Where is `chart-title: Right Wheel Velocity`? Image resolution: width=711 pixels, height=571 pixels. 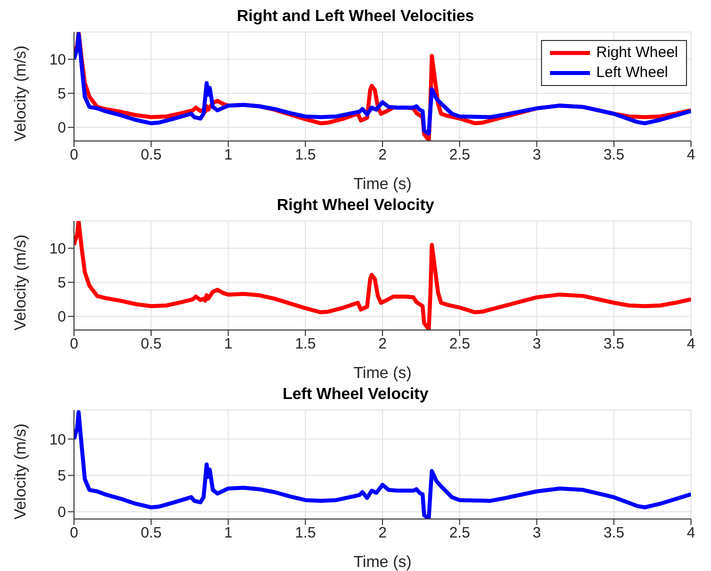
chart-title: Right Wheel Velocity is located at coordinates (356, 206).